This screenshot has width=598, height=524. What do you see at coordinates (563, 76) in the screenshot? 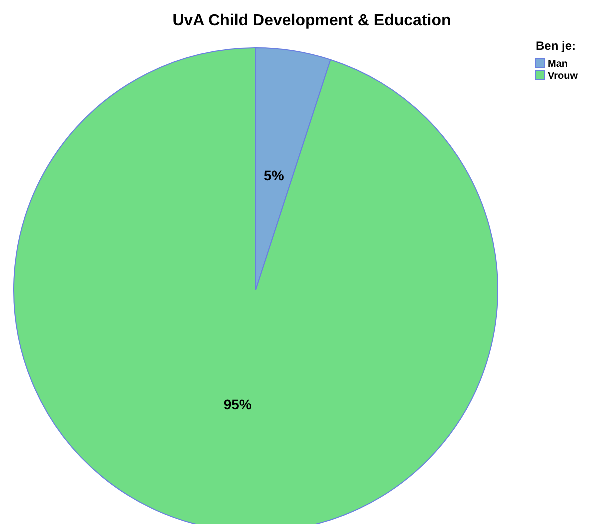
I see `legend-label: Vrouw` at bounding box center [563, 76].